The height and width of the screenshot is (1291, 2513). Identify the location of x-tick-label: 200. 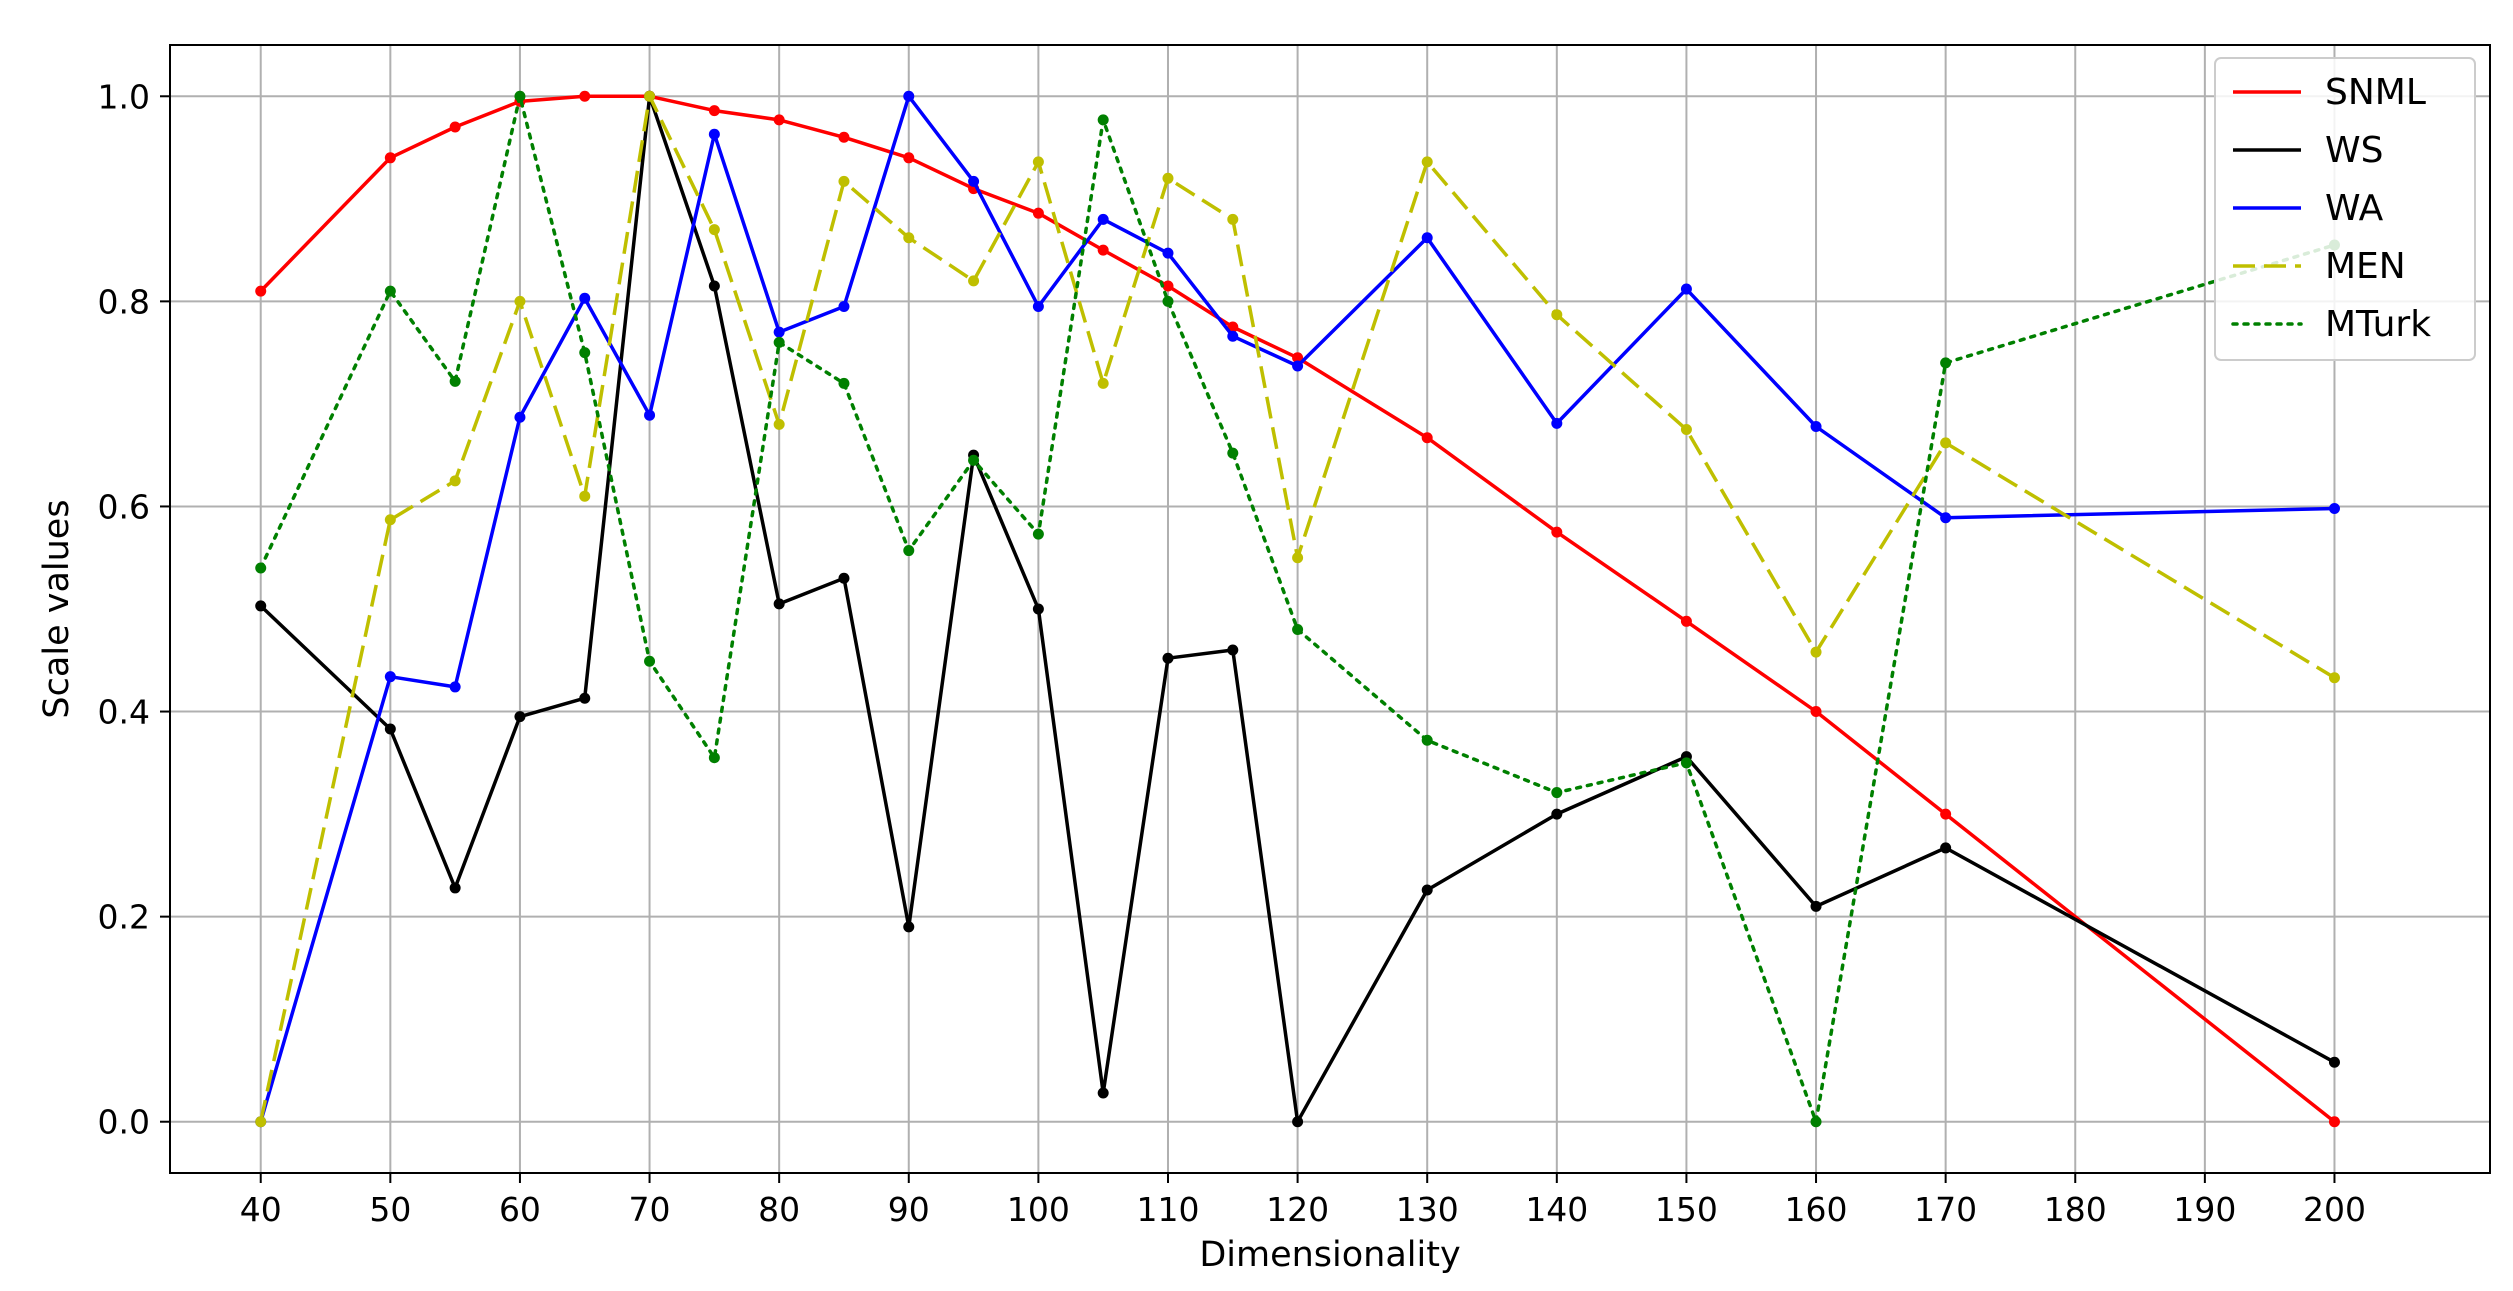
(2334, 1209).